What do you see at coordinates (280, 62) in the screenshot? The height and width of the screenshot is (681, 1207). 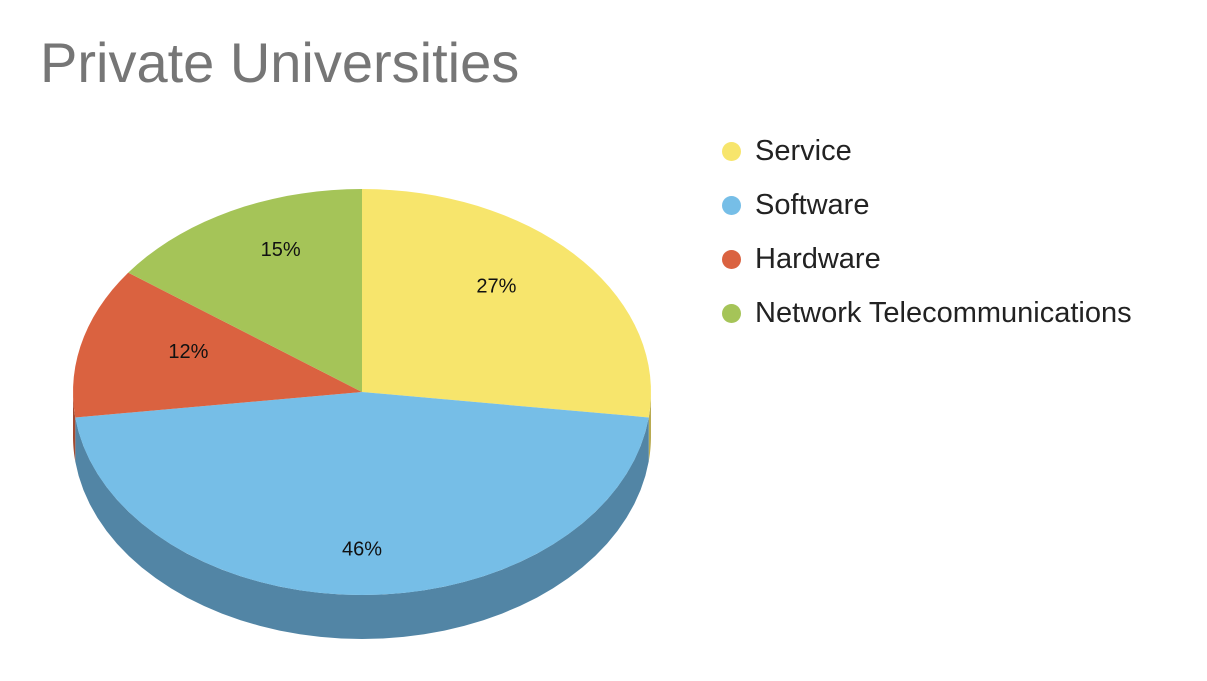 I see `chart-title: Private Universities` at bounding box center [280, 62].